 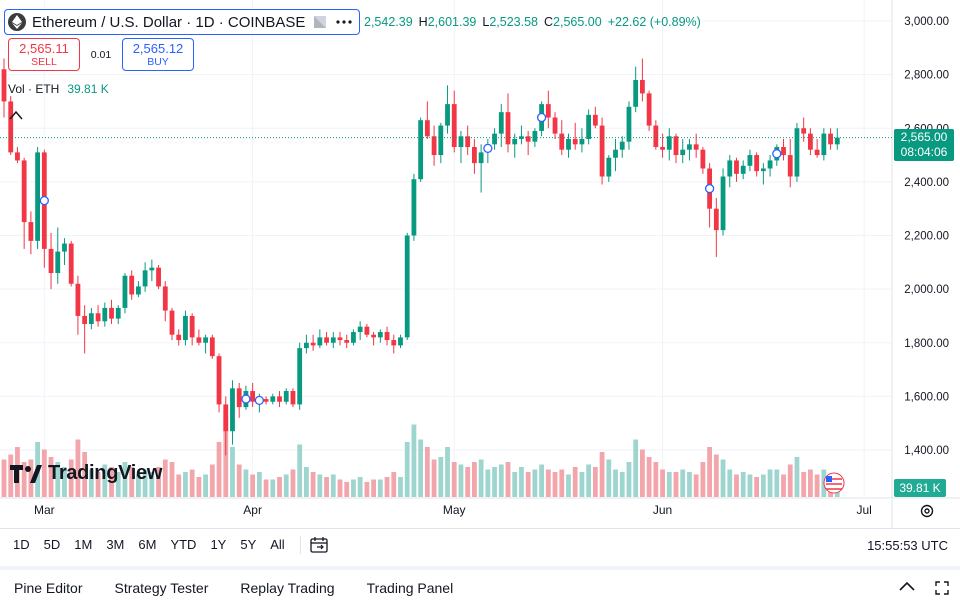 What do you see at coordinates (662, 510) in the screenshot?
I see `time-tick-label: Jun` at bounding box center [662, 510].